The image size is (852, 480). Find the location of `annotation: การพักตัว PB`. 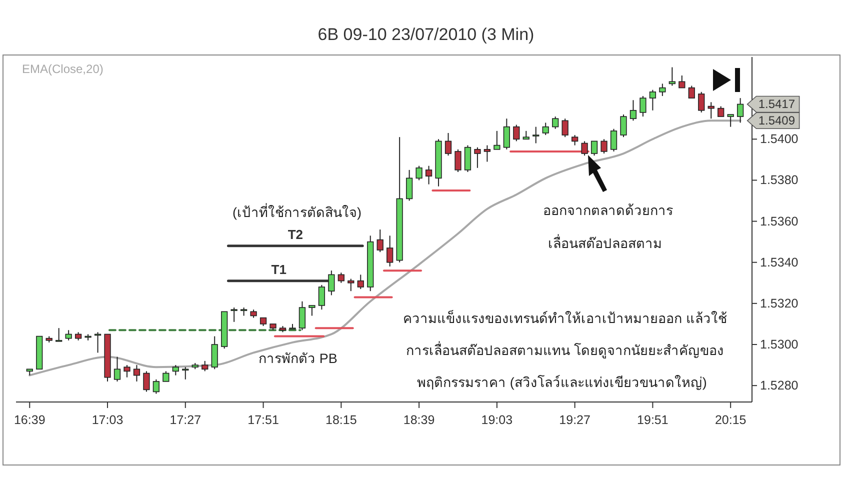

annotation: การพักตัว PB is located at coordinates (298, 358).